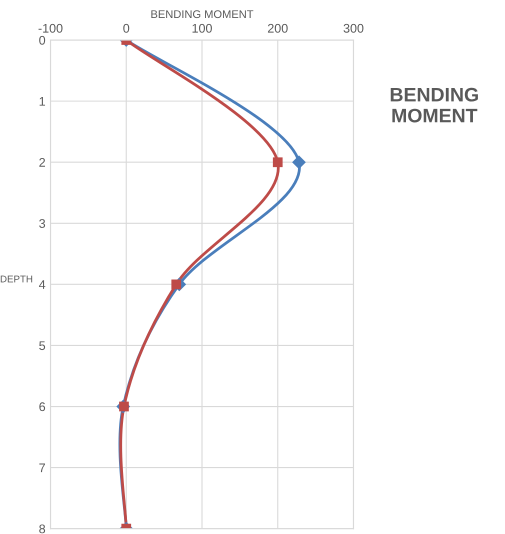 The height and width of the screenshot is (534, 505). I want to click on y-tick-label: 7, so click(42, 468).